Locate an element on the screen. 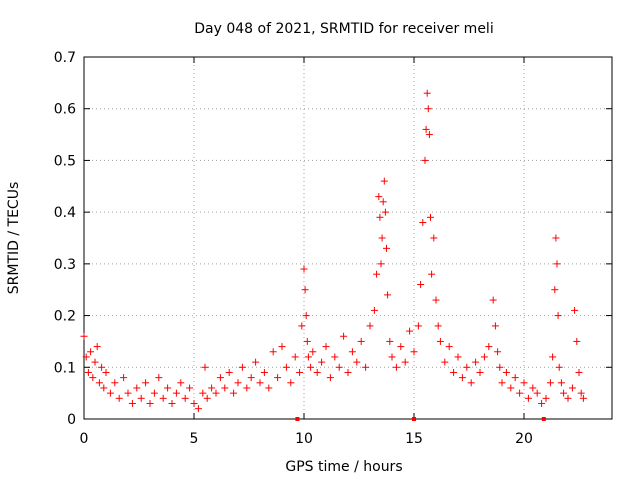 This screenshot has width=640, height=480. y-tick-label: 0 is located at coordinates (71, 420).